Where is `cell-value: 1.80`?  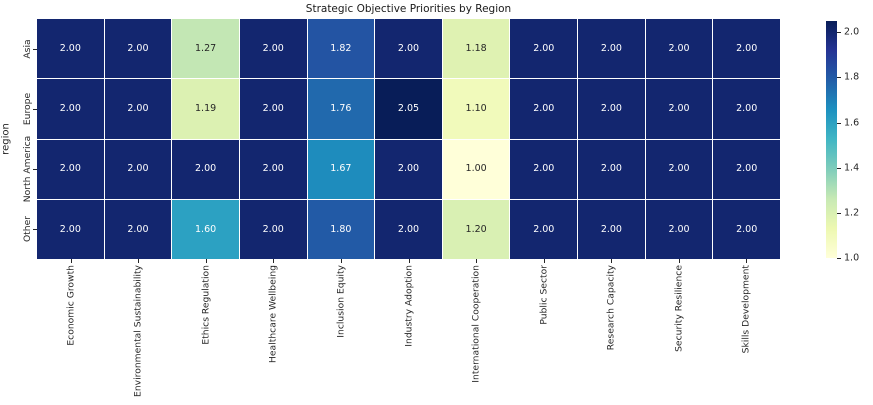 cell-value: 1.80 is located at coordinates (341, 229).